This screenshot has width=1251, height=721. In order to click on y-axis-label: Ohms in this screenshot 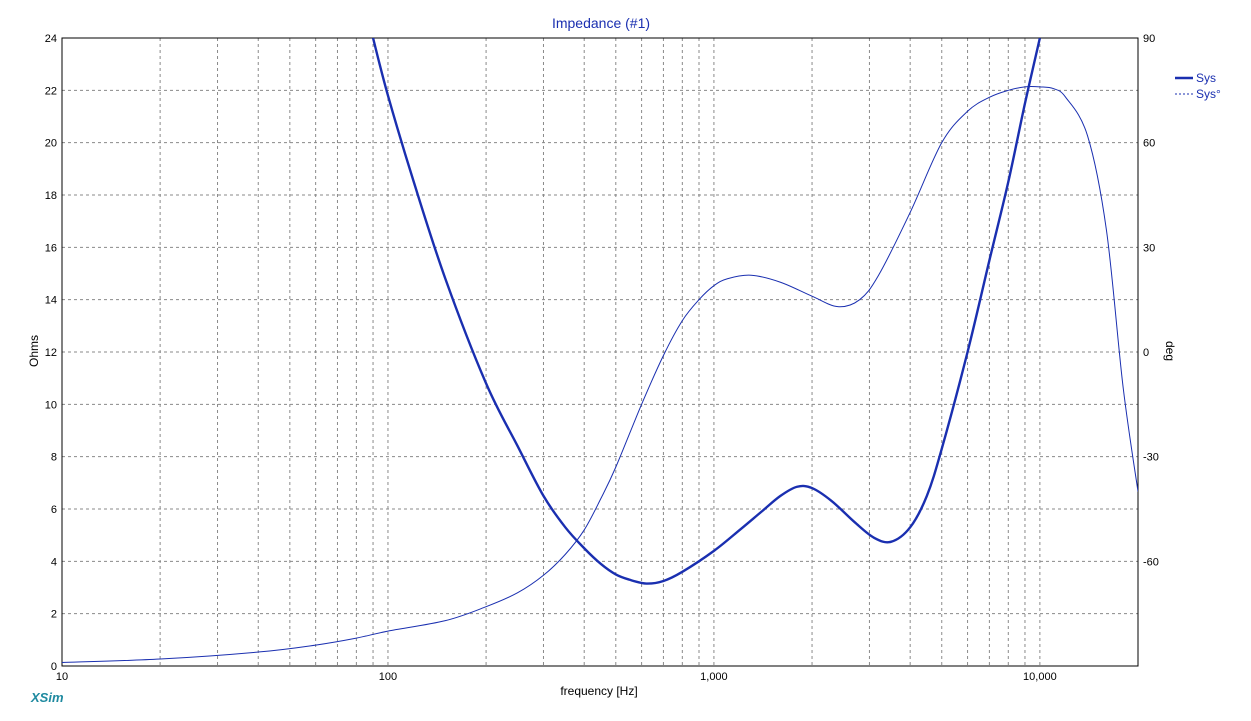, I will do `click(34, 351)`.